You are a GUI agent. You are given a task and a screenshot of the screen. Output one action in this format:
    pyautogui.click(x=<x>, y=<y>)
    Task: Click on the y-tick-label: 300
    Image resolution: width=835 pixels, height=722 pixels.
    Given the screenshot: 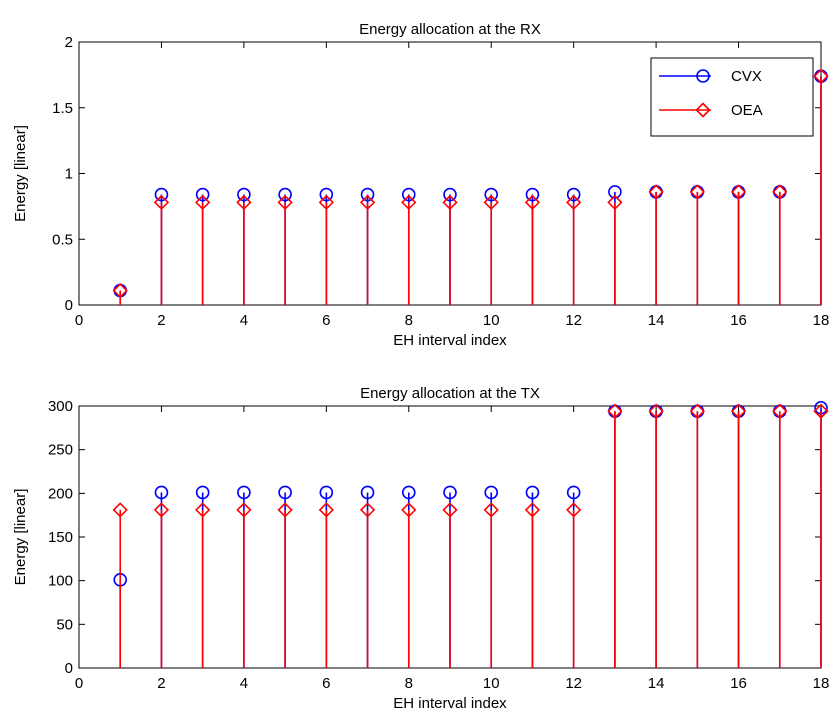 What is the action you would take?
    pyautogui.click(x=60, y=406)
    